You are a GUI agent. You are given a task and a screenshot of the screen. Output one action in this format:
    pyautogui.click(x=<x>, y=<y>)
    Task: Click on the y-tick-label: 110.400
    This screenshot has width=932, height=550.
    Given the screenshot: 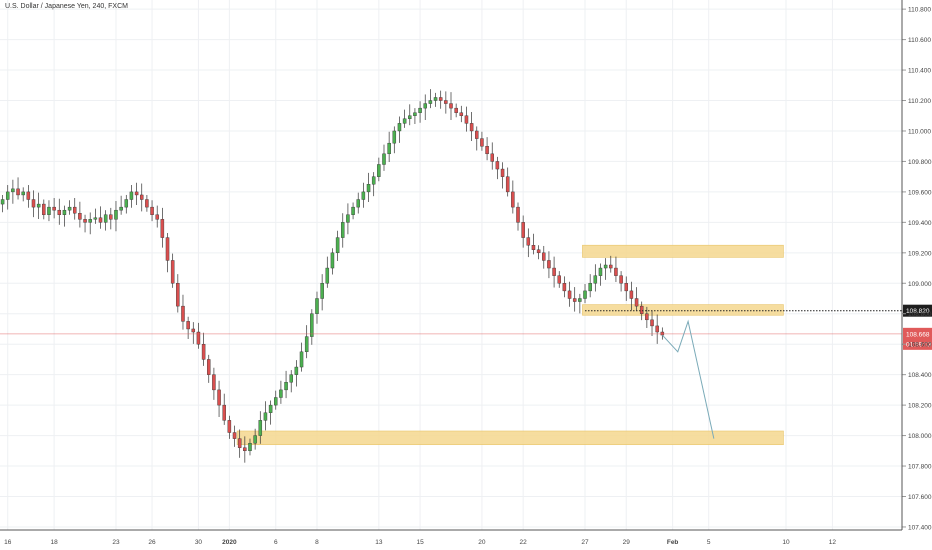 What is the action you would take?
    pyautogui.click(x=919, y=71)
    